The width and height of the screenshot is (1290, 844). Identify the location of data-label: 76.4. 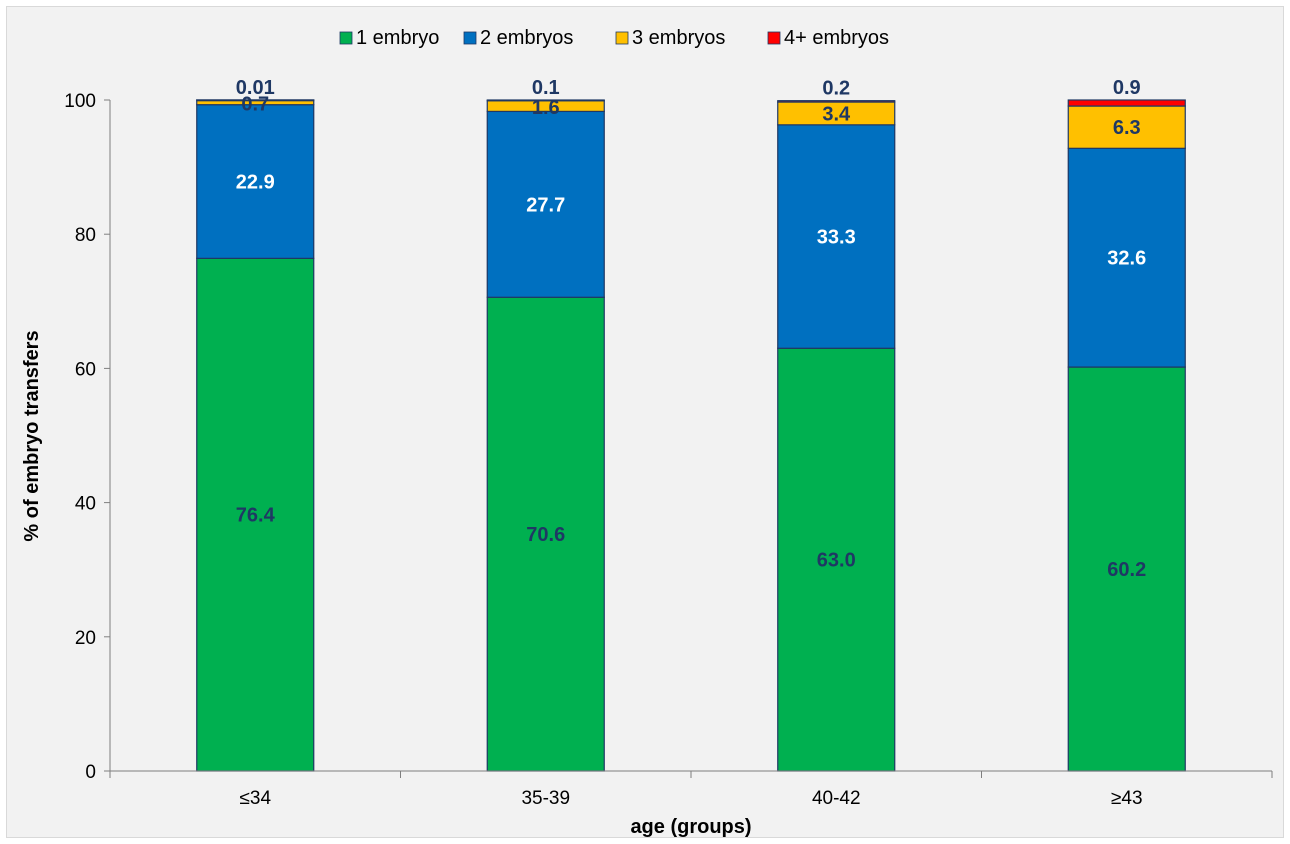
(256, 516).